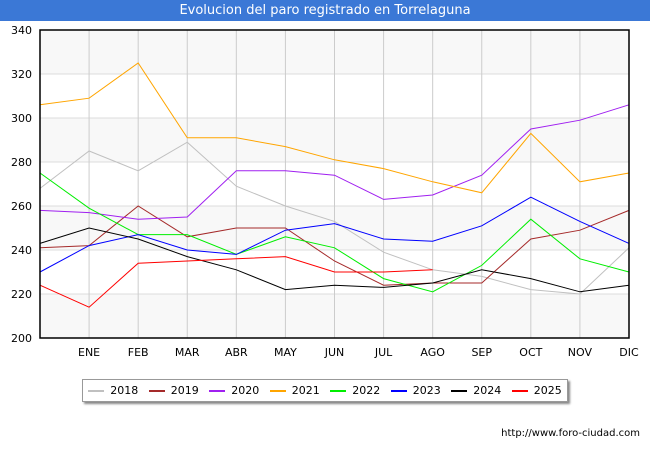 The image size is (650, 450). Describe the element at coordinates (285, 352) in the screenshot. I see `x-tick-label: MAY` at that location.